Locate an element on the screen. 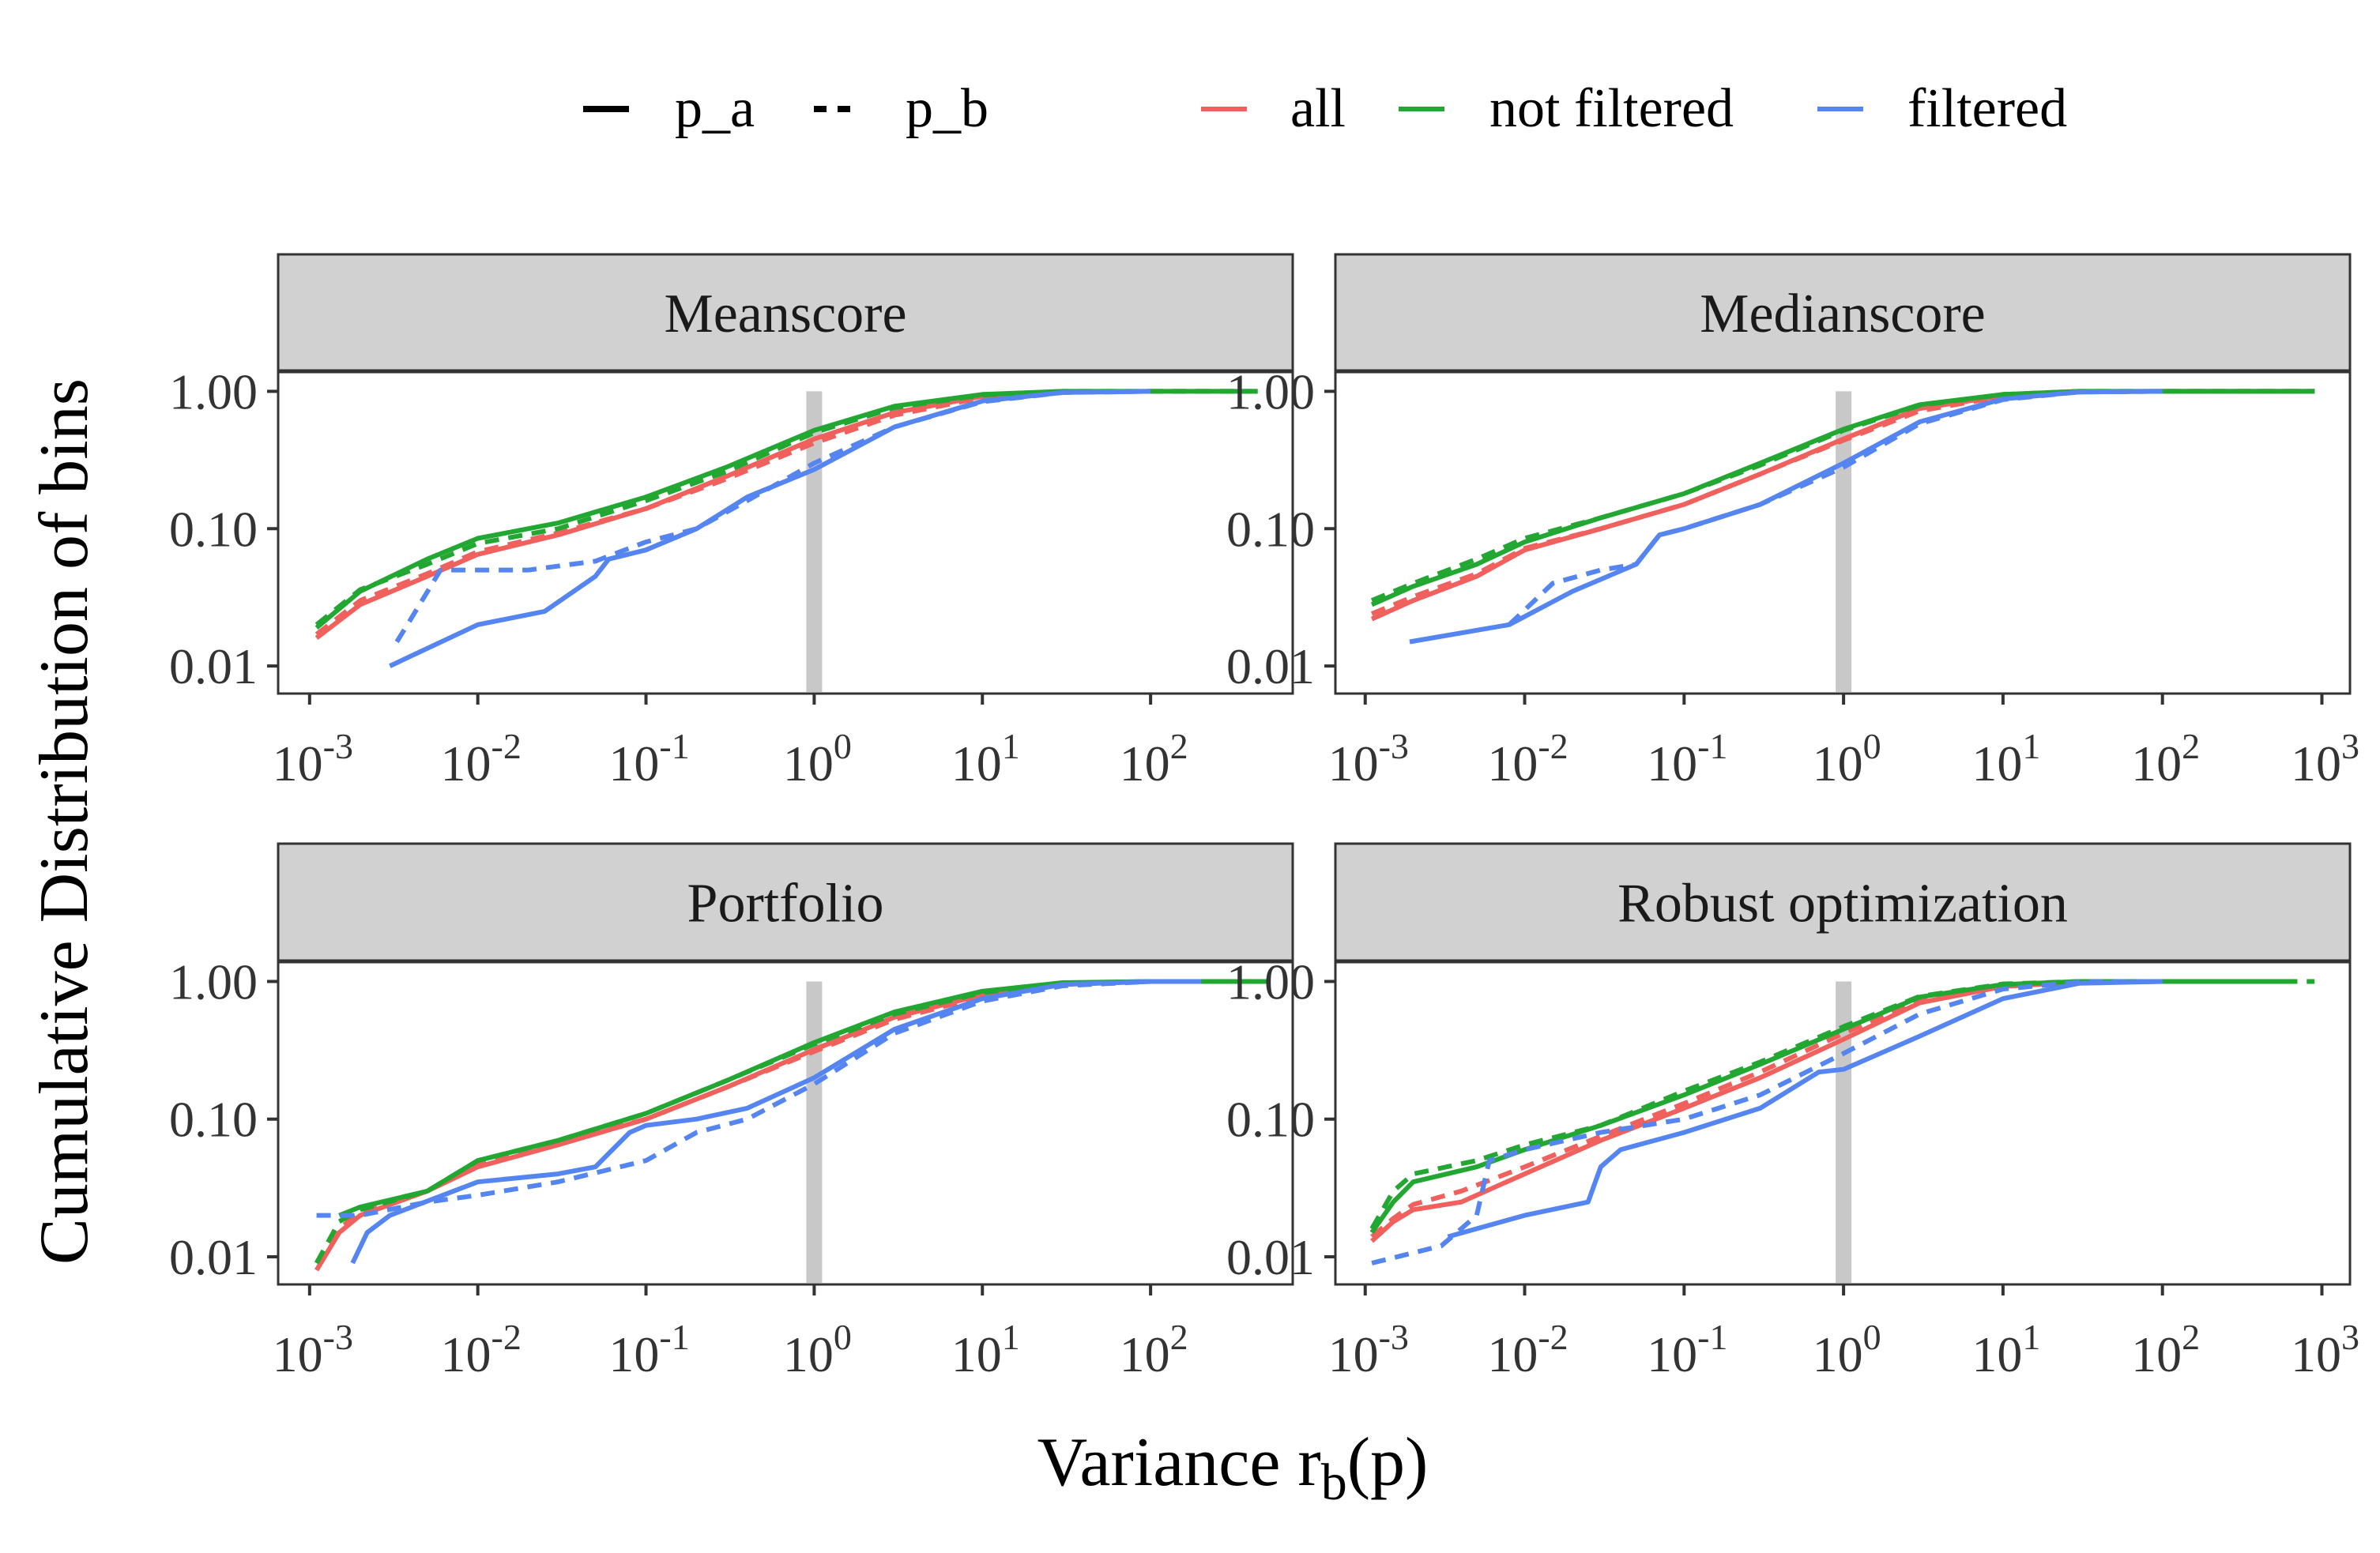  strip-portfolio is located at coordinates (785, 902).